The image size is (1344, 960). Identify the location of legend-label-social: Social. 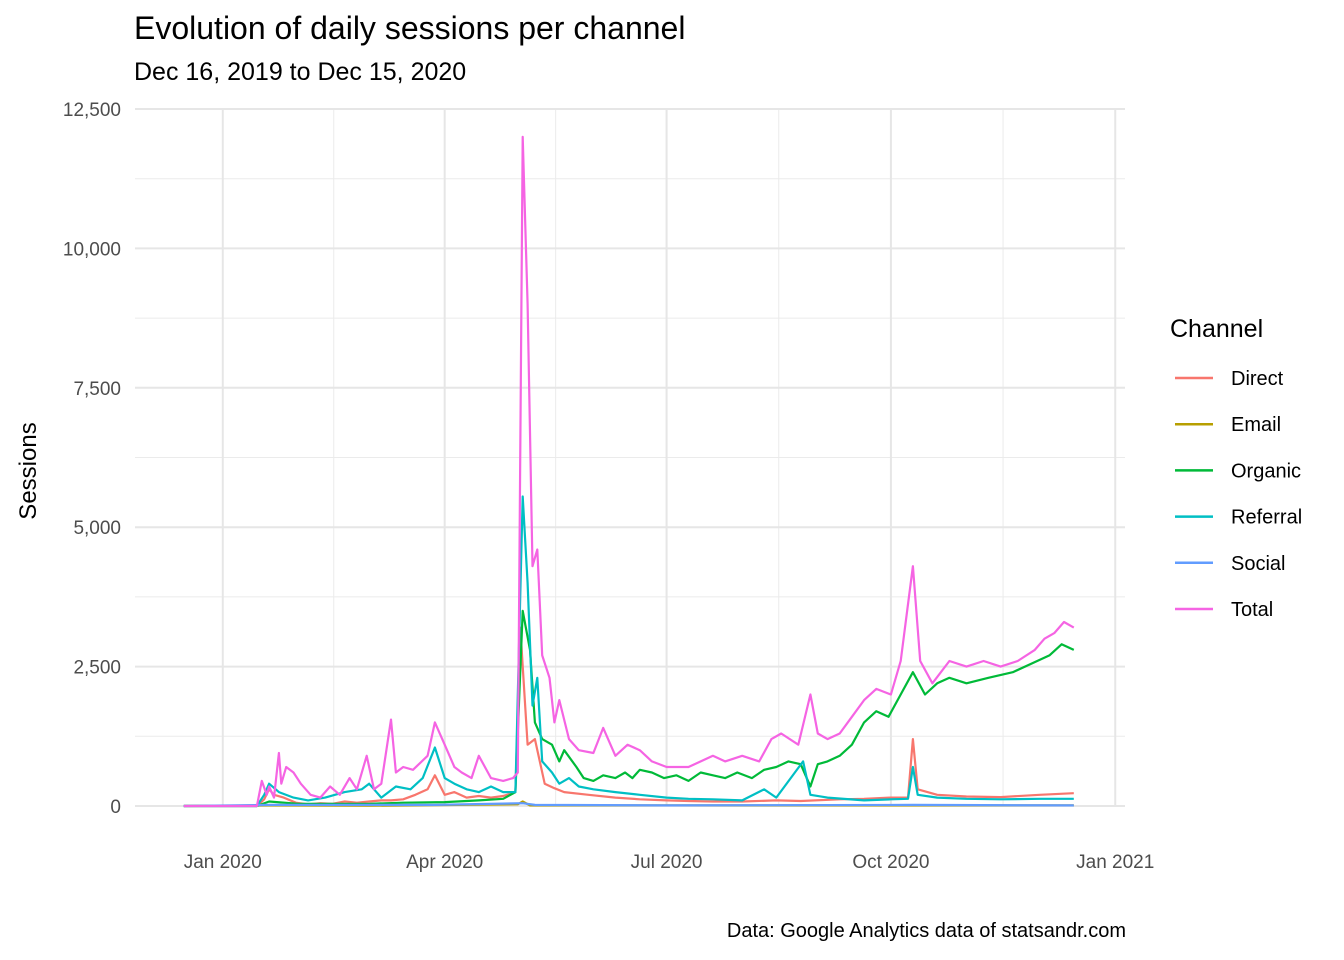
(1258, 564).